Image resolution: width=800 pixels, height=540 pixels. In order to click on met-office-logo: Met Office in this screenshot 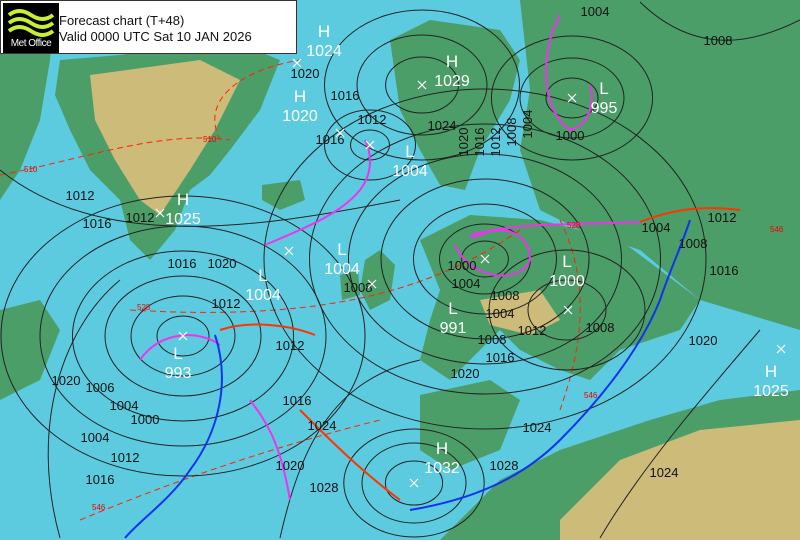, I will do `click(31, 28)`.